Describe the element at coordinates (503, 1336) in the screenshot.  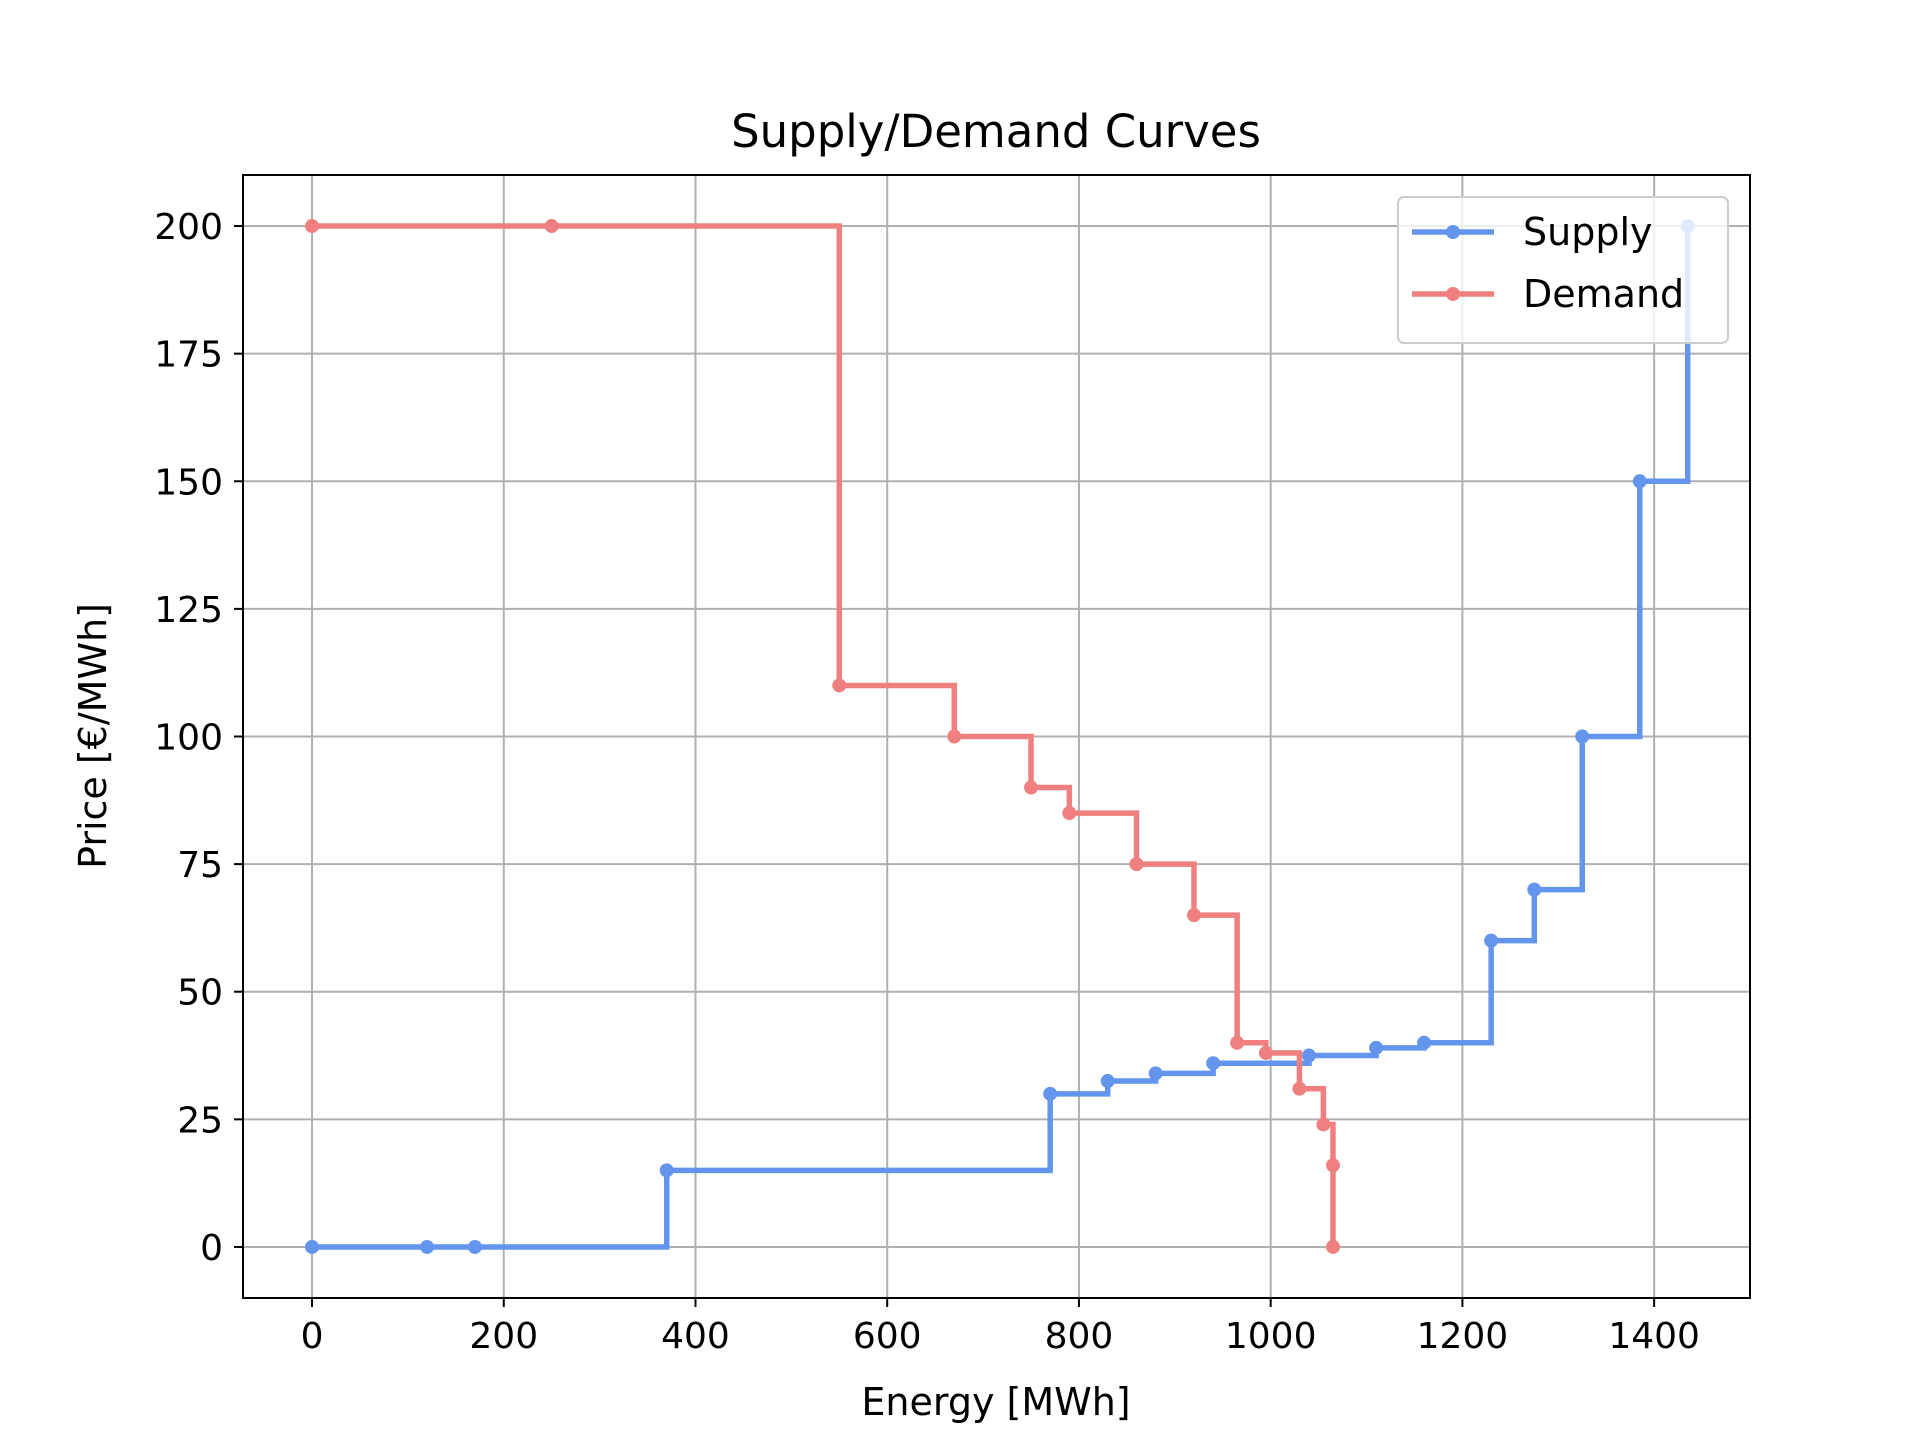
I see `x-tick-label: 200` at that location.